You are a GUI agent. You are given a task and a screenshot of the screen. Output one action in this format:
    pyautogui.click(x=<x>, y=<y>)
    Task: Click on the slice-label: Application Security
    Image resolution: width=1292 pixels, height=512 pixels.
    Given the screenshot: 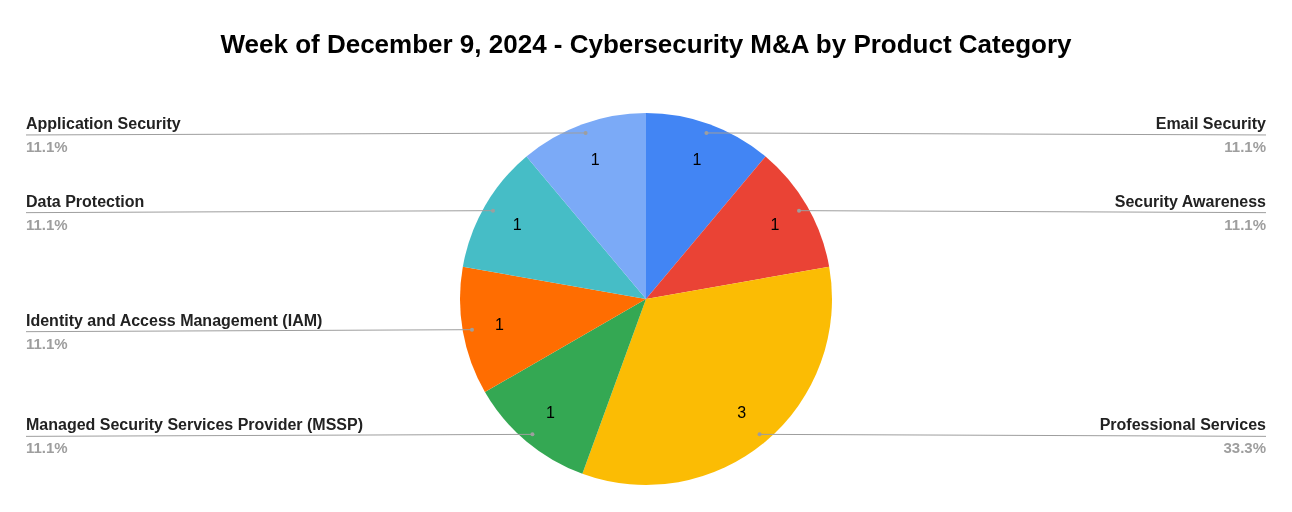 What is the action you would take?
    pyautogui.click(x=103, y=123)
    